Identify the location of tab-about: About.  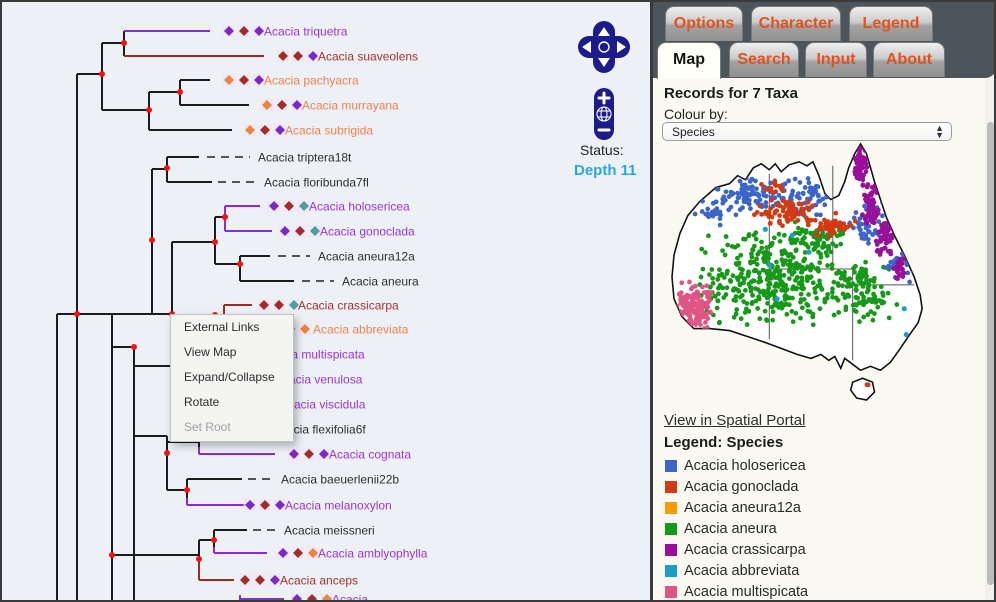
(909, 59).